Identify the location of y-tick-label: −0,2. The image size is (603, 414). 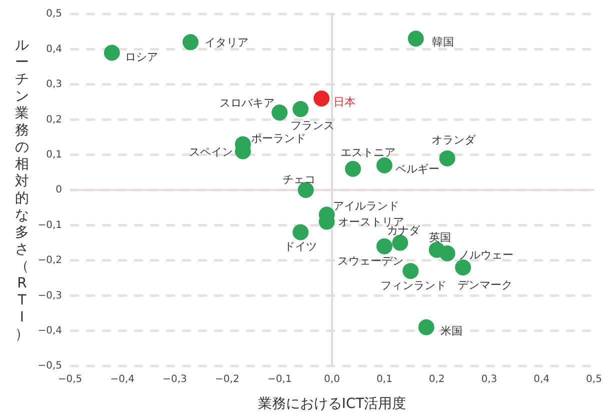
(50, 260).